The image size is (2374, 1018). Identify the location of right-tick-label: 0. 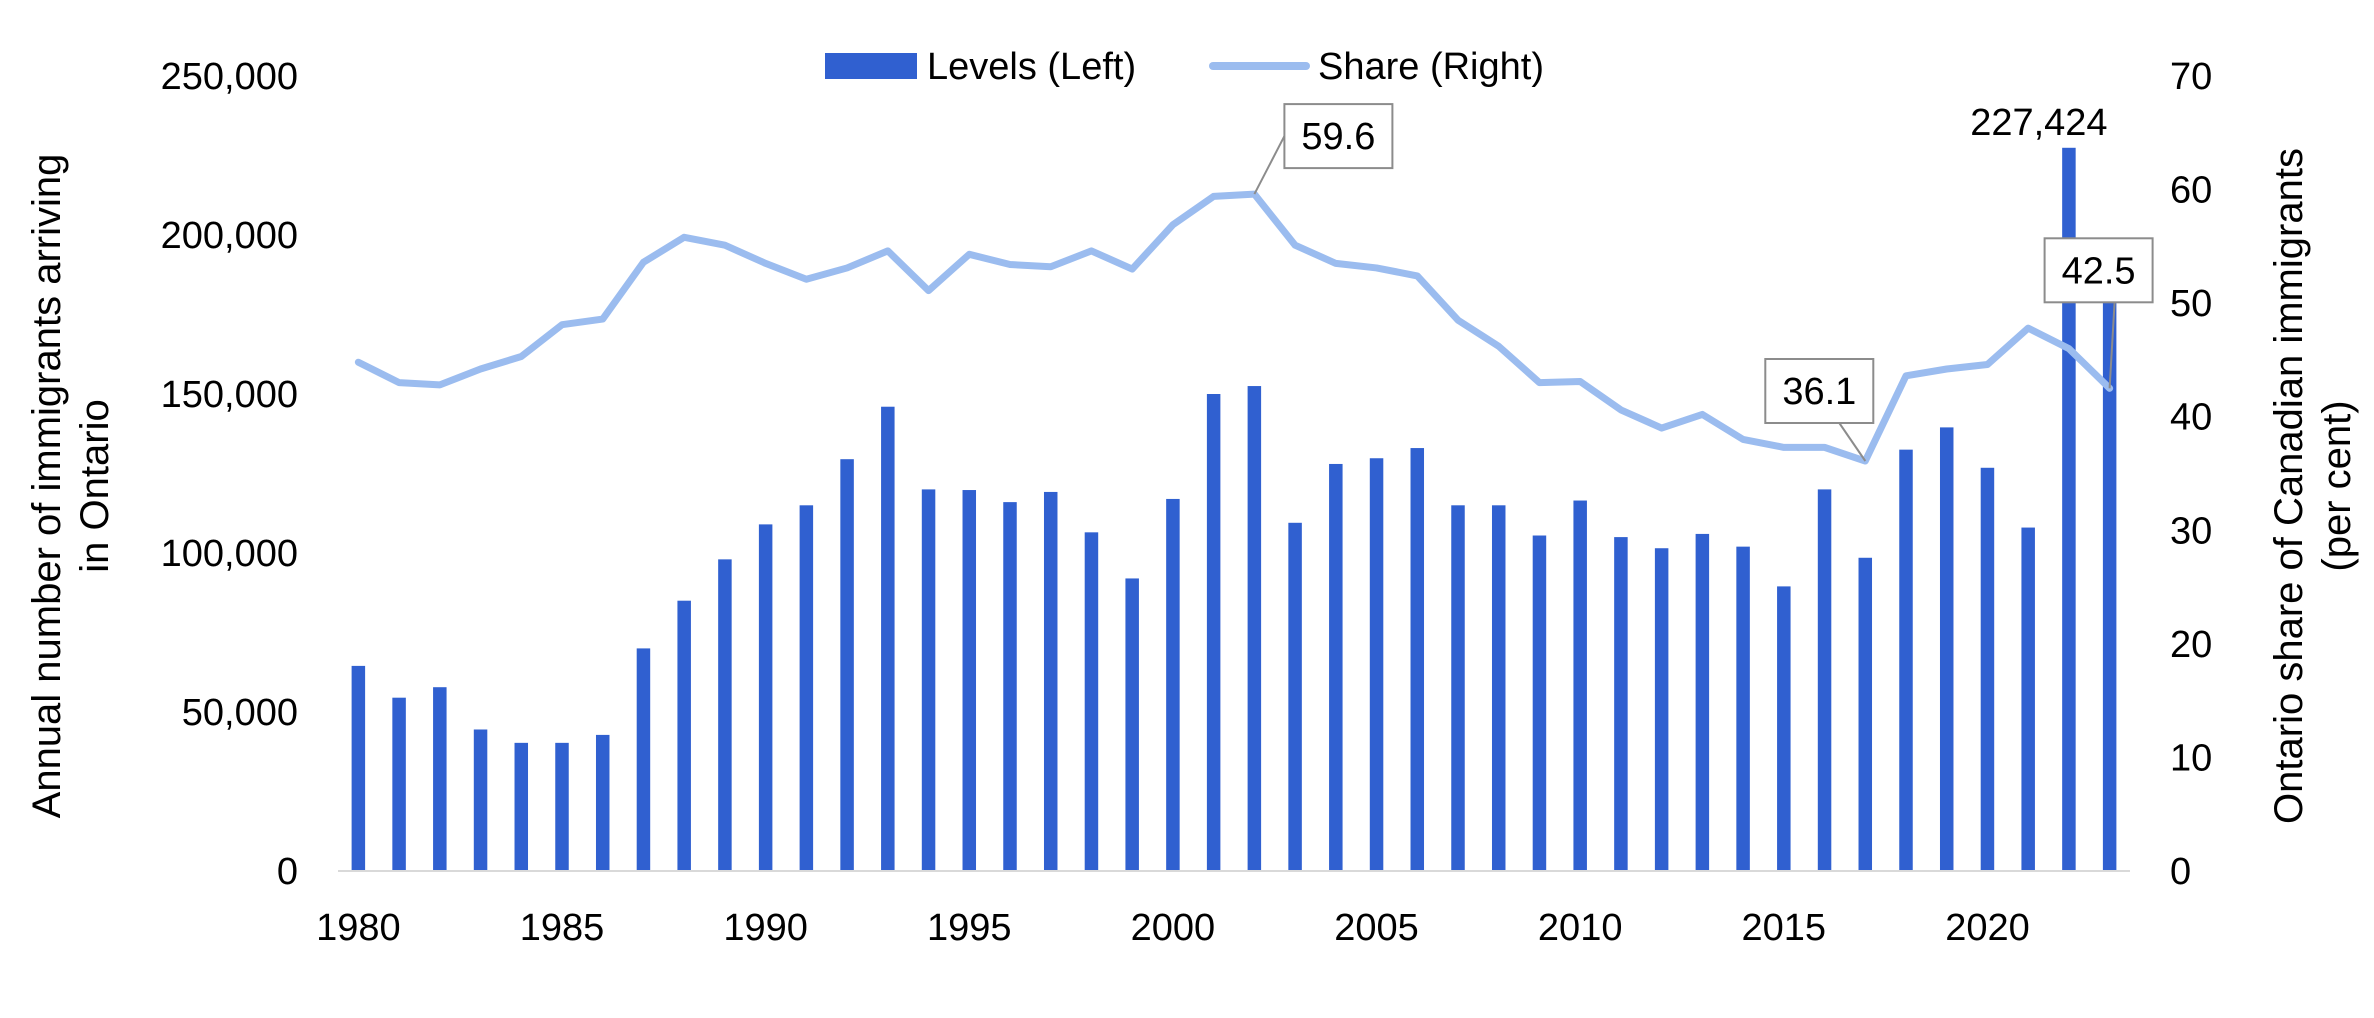
(2180, 872).